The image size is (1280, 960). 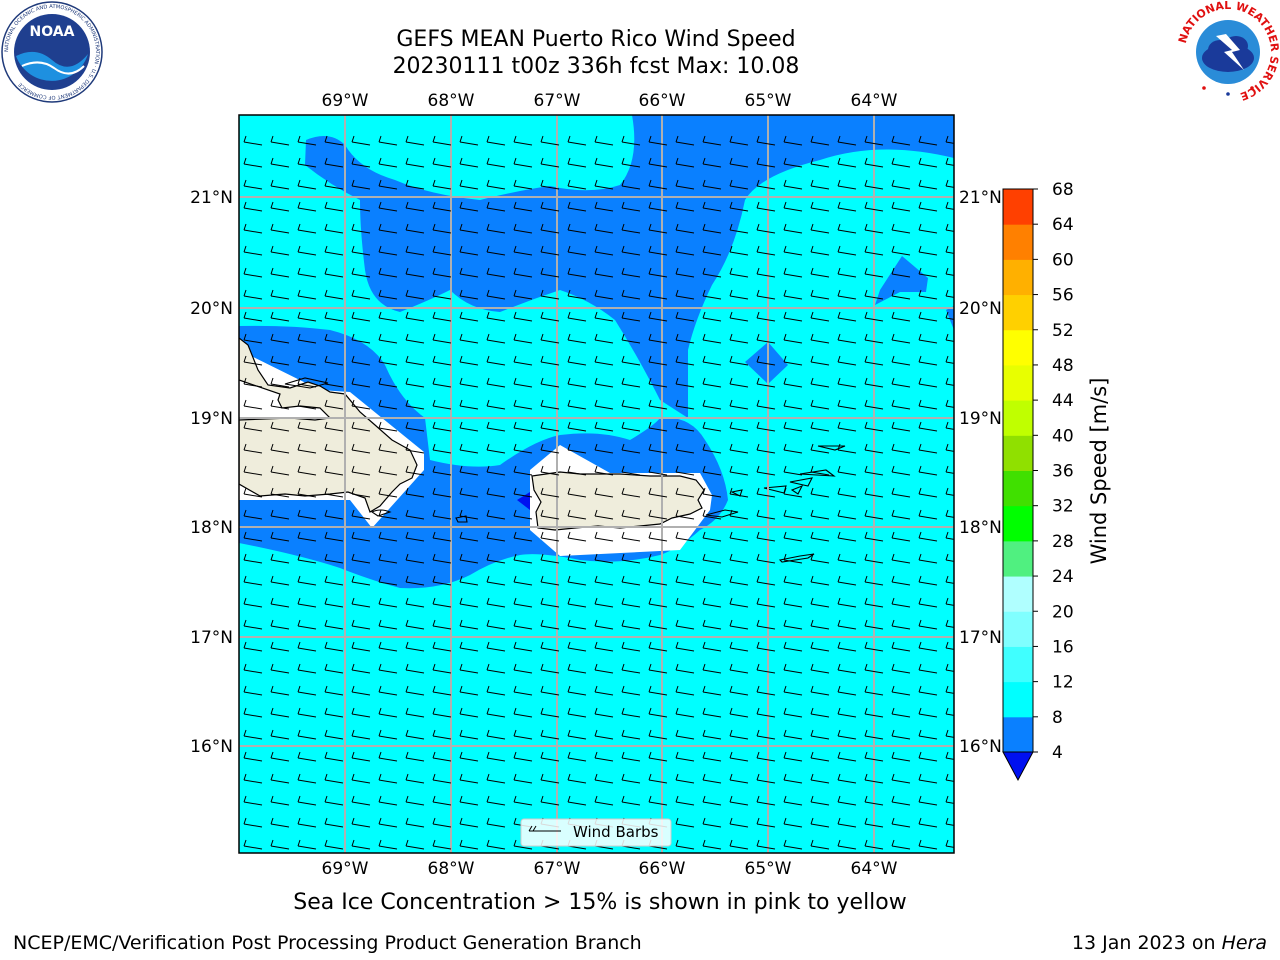 I want to click on footer-machine: Hera, so click(x=1244, y=943).